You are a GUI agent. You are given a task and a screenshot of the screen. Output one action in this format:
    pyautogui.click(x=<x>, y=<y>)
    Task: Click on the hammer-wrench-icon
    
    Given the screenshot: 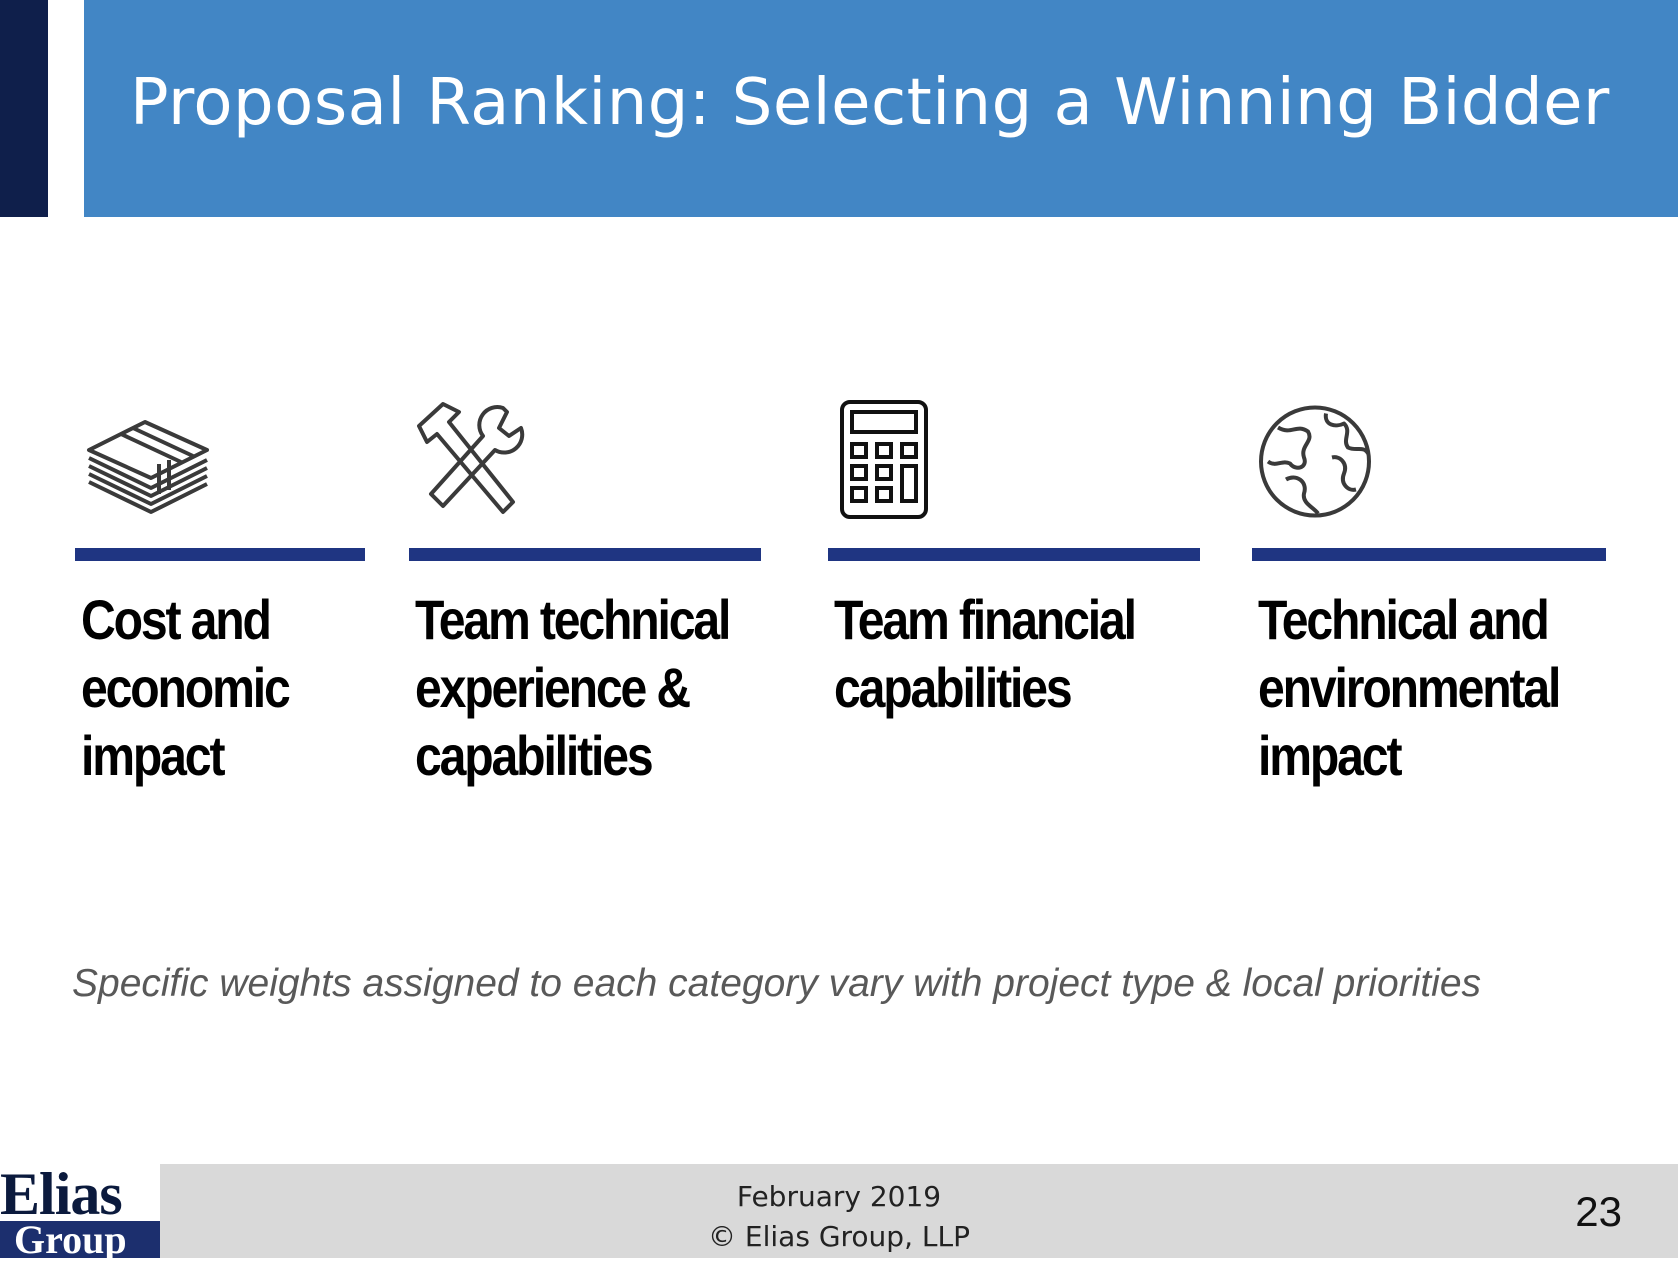 What is the action you would take?
    pyautogui.click(x=474, y=460)
    